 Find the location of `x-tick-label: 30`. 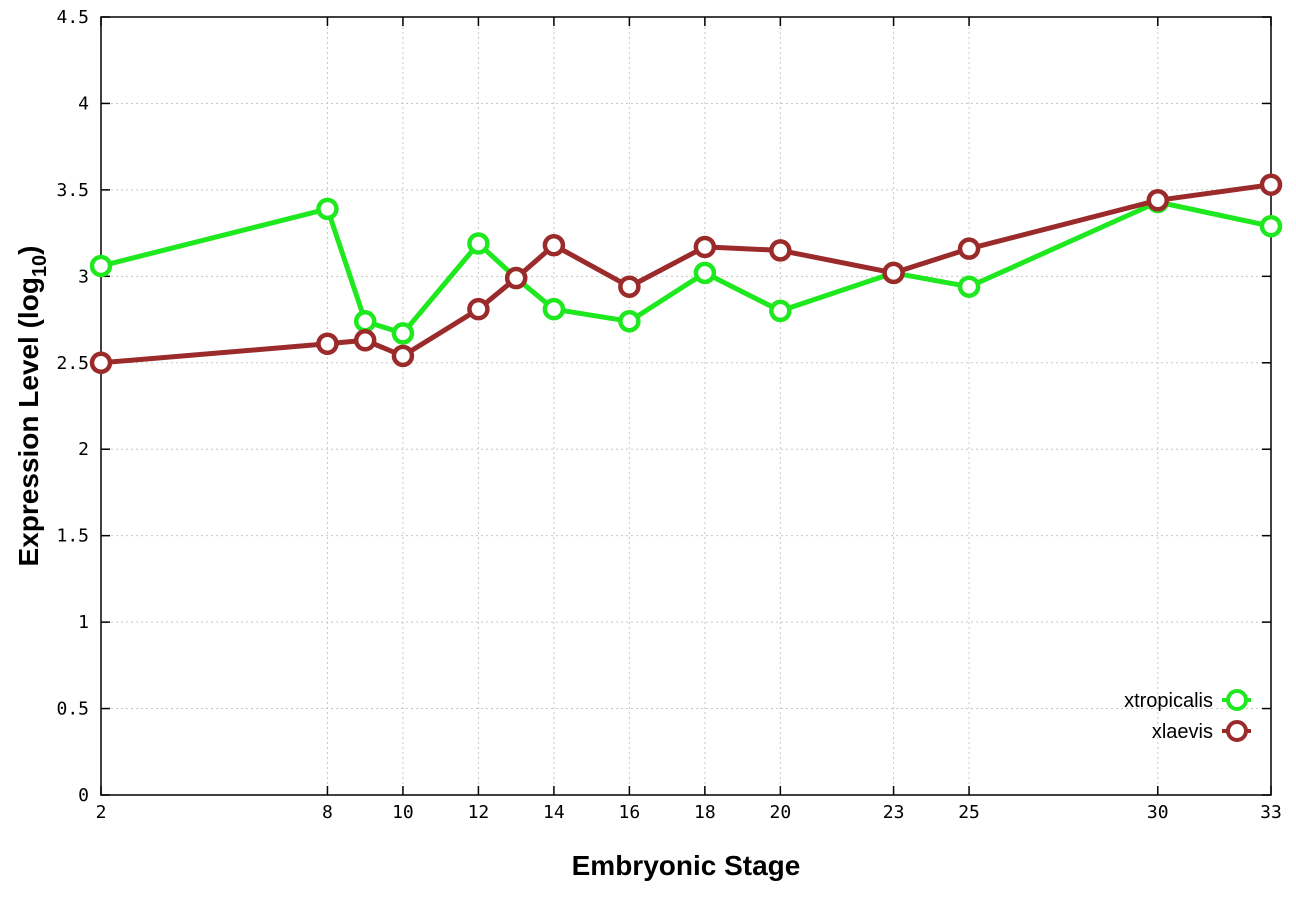

x-tick-label: 30 is located at coordinates (1158, 812).